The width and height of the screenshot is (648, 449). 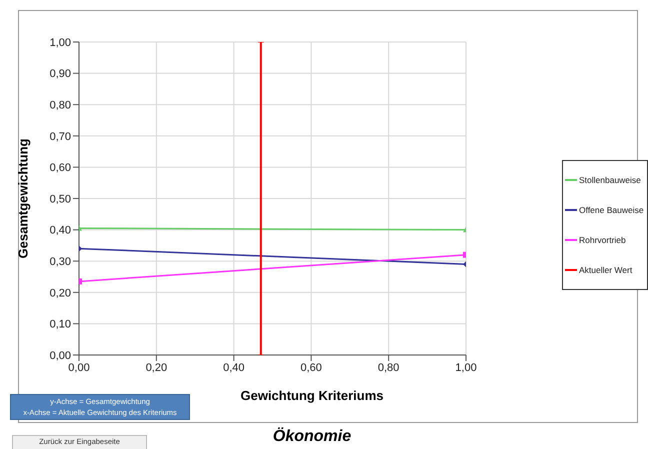 What do you see at coordinates (60, 199) in the screenshot?
I see `y-tick-label: 0,50` at bounding box center [60, 199].